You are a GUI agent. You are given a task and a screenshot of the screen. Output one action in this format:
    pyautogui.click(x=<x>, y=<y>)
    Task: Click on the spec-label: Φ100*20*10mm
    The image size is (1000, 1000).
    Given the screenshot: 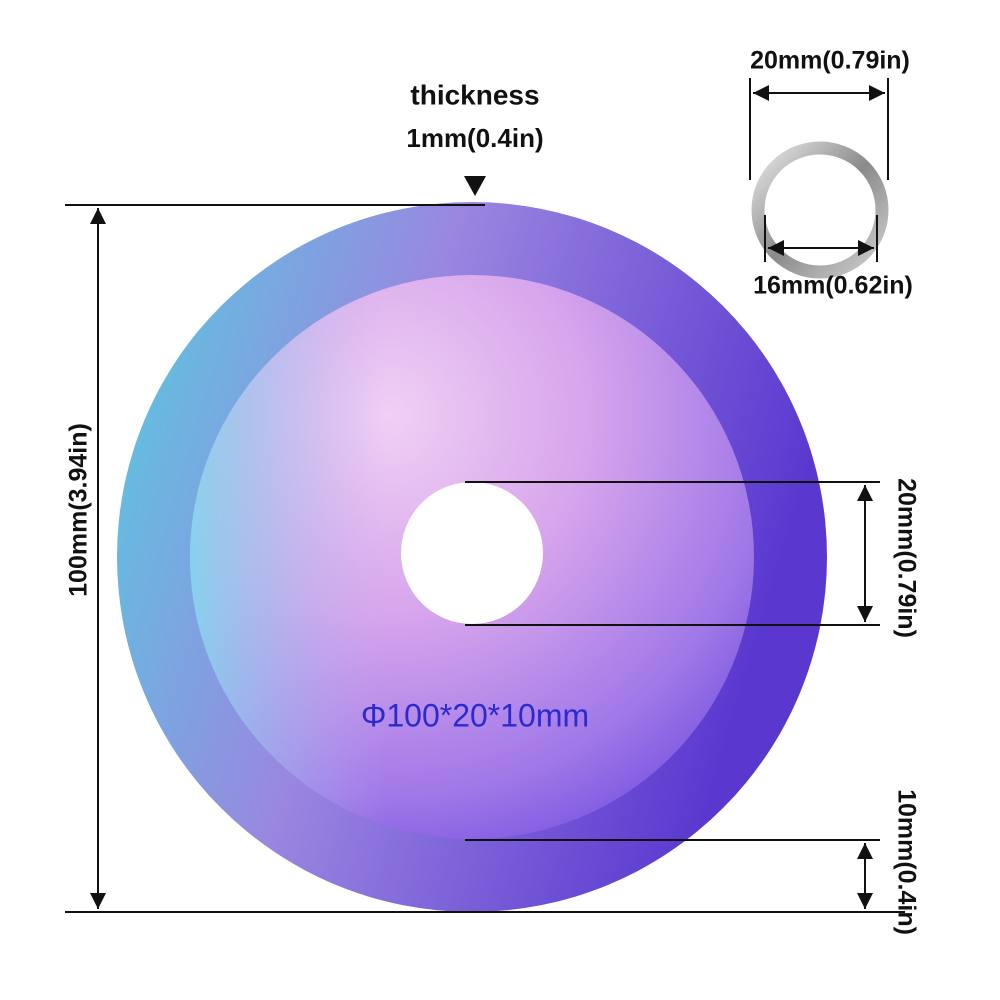 What is the action you would take?
    pyautogui.click(x=475, y=715)
    